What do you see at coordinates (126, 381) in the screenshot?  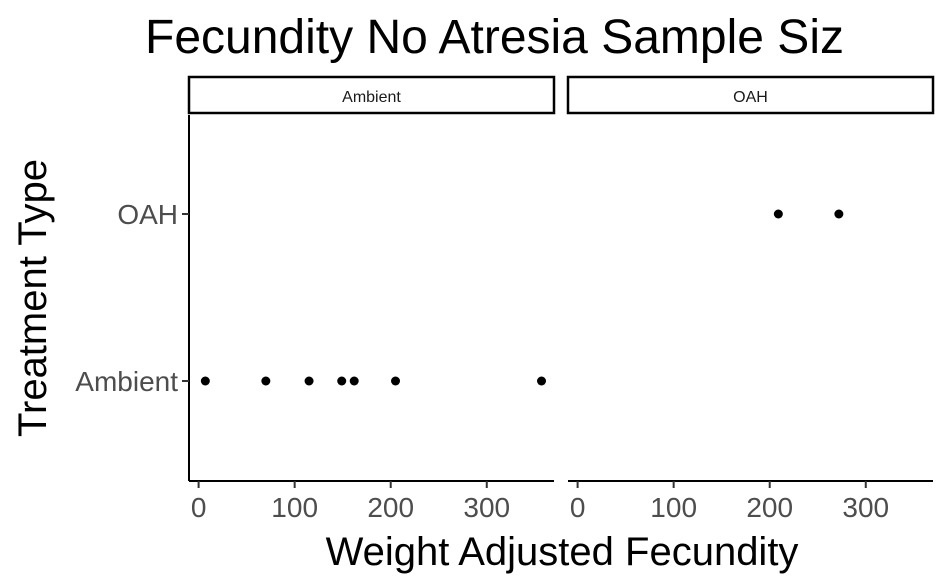 I see `y-tick-label: Ambient` at bounding box center [126, 381].